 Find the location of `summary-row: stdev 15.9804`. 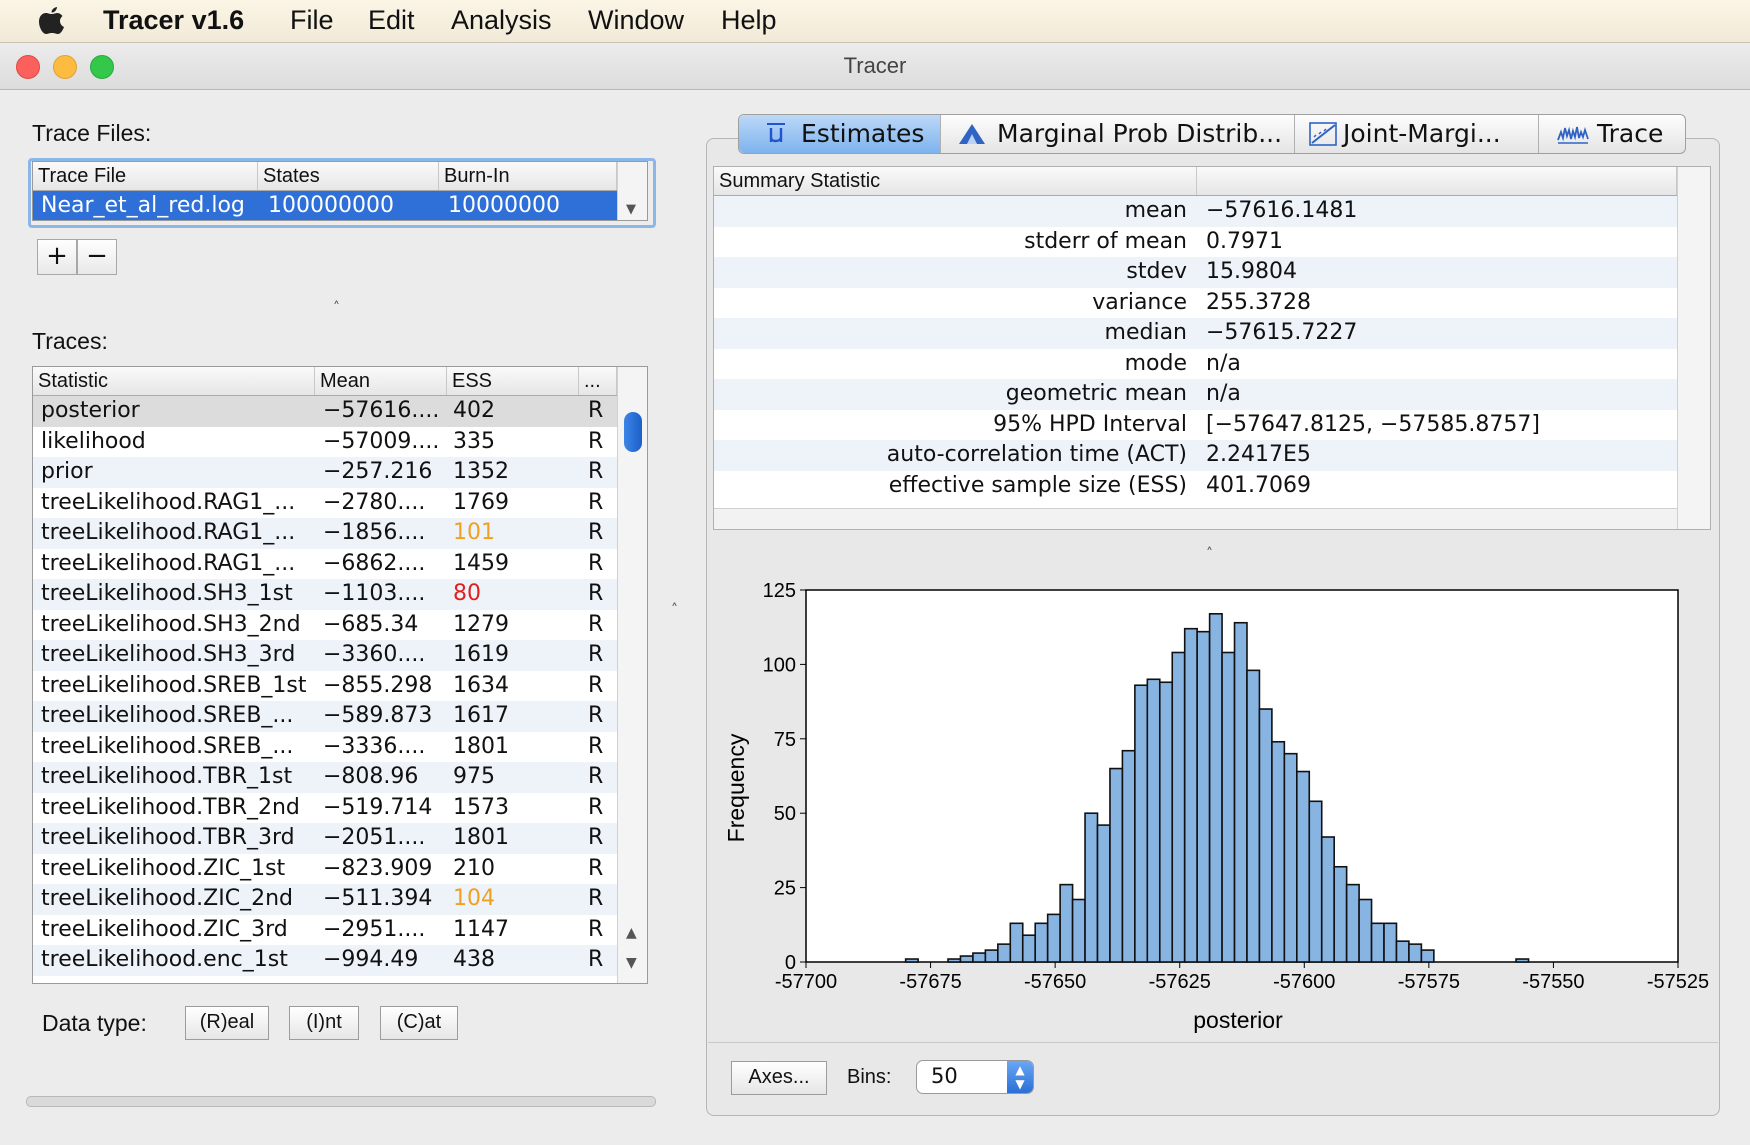

summary-row: stdev 15.9804 is located at coordinates (1195, 272).